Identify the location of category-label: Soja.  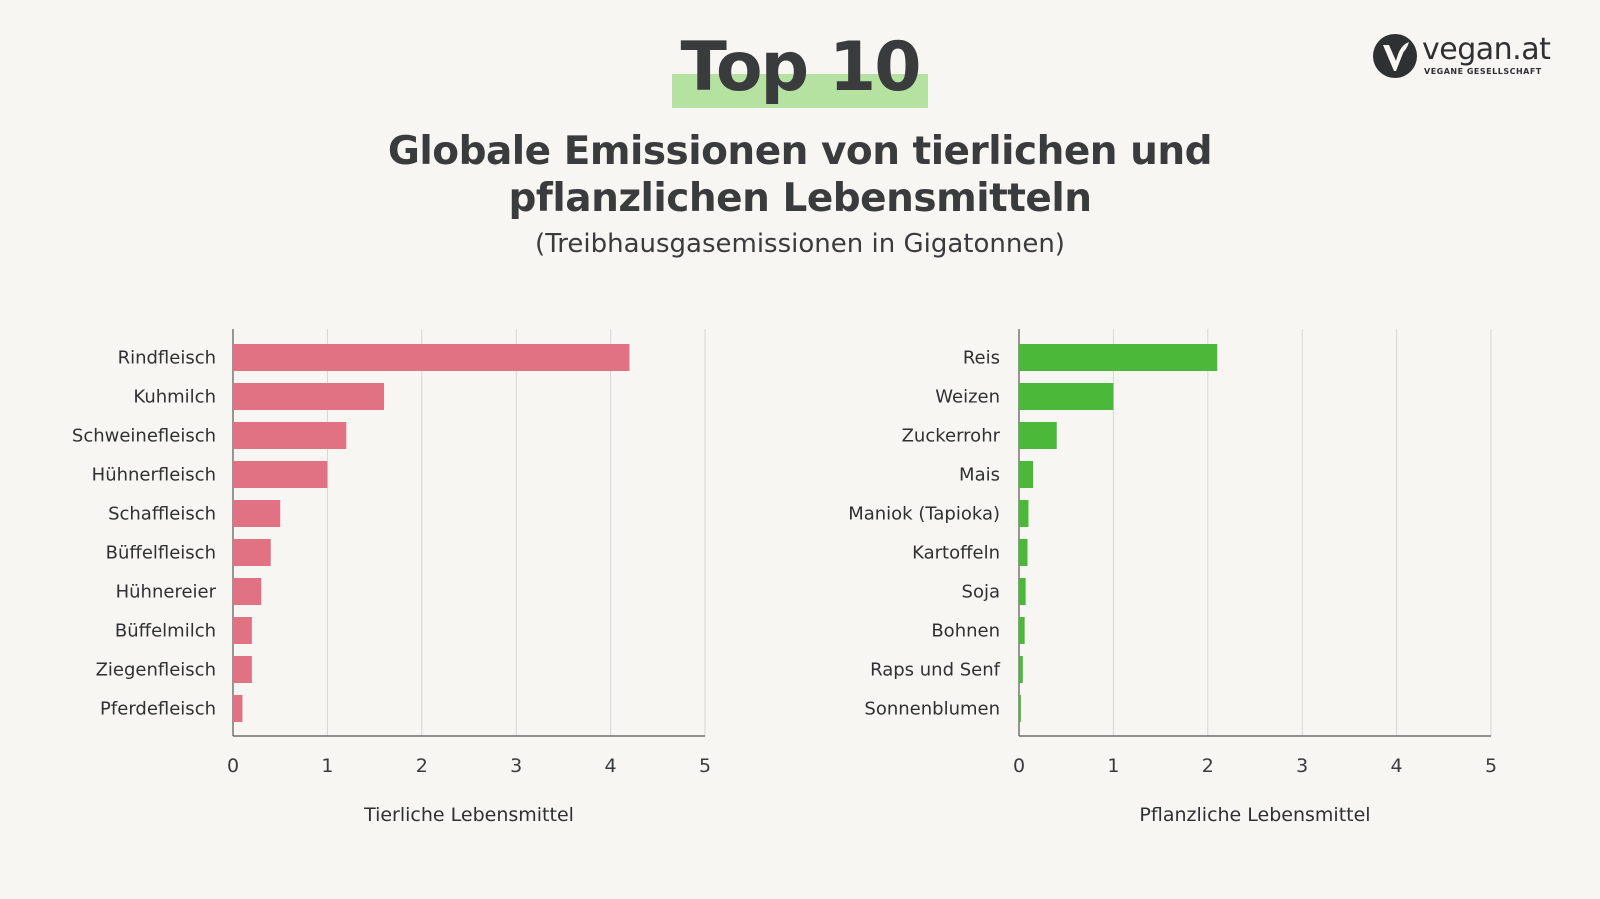
(981, 592).